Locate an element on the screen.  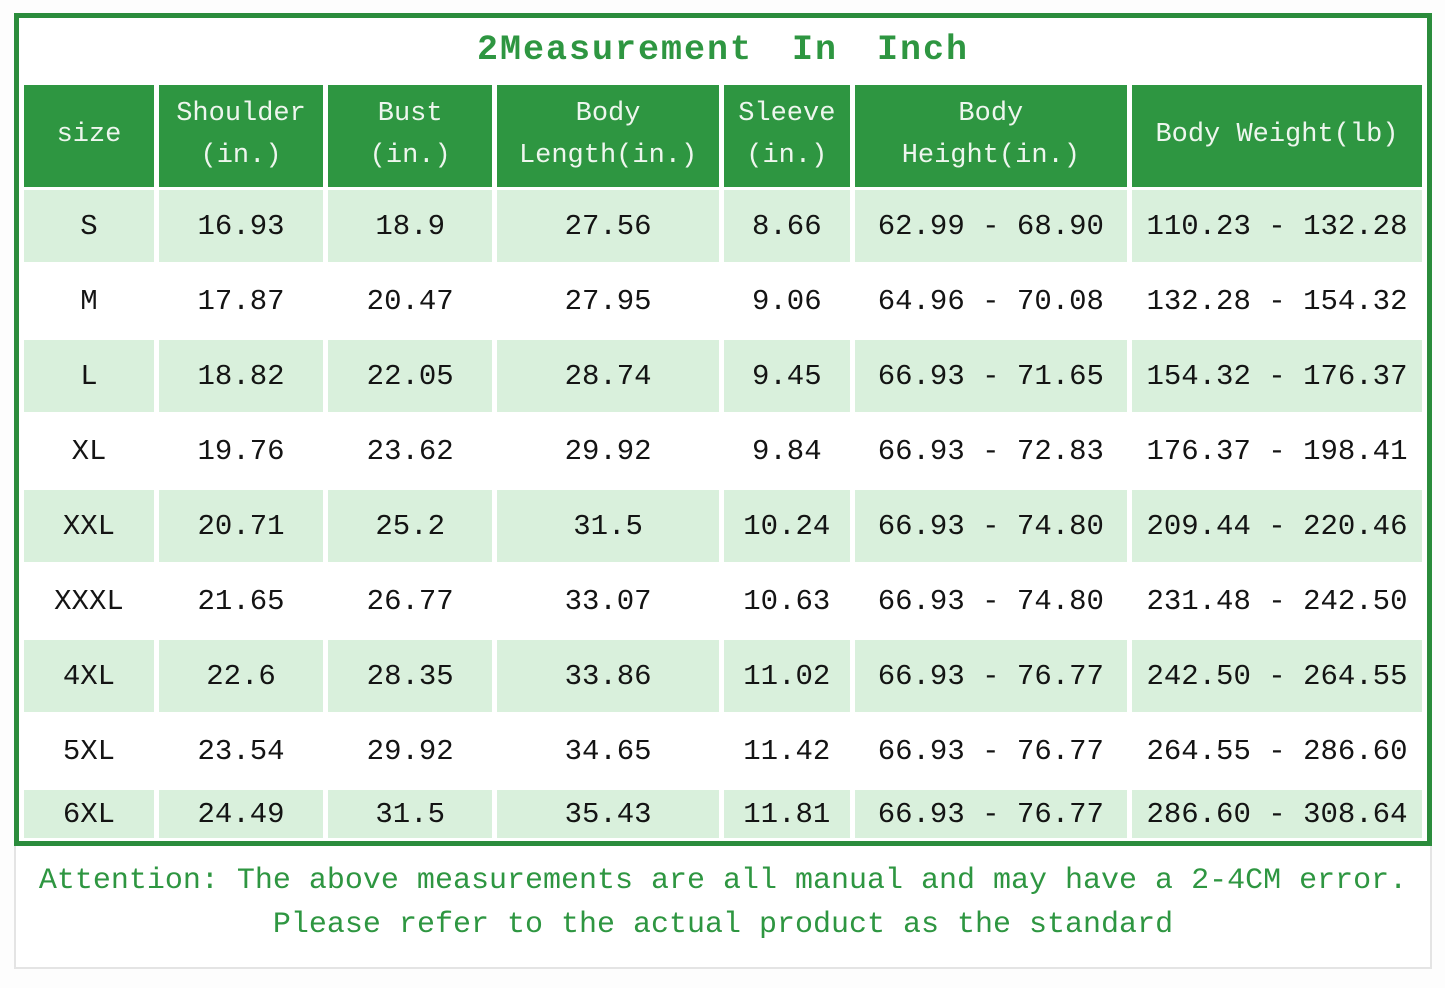
bust-value: 29.92 is located at coordinates (410, 751).